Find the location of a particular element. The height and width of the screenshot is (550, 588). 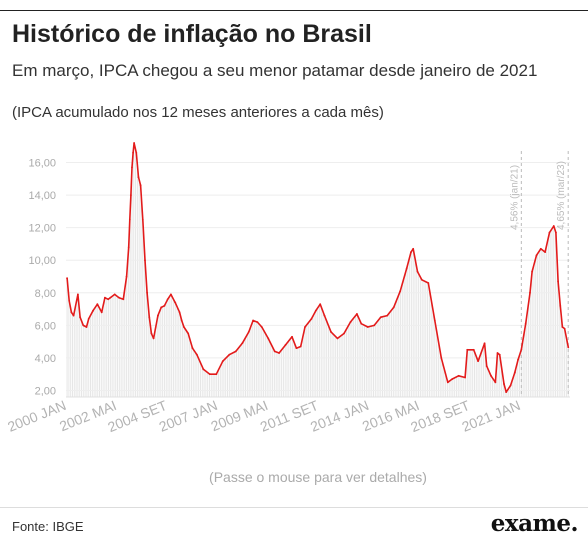

annotation-label: 4,56% (jan/21) is located at coordinates (514, 197).